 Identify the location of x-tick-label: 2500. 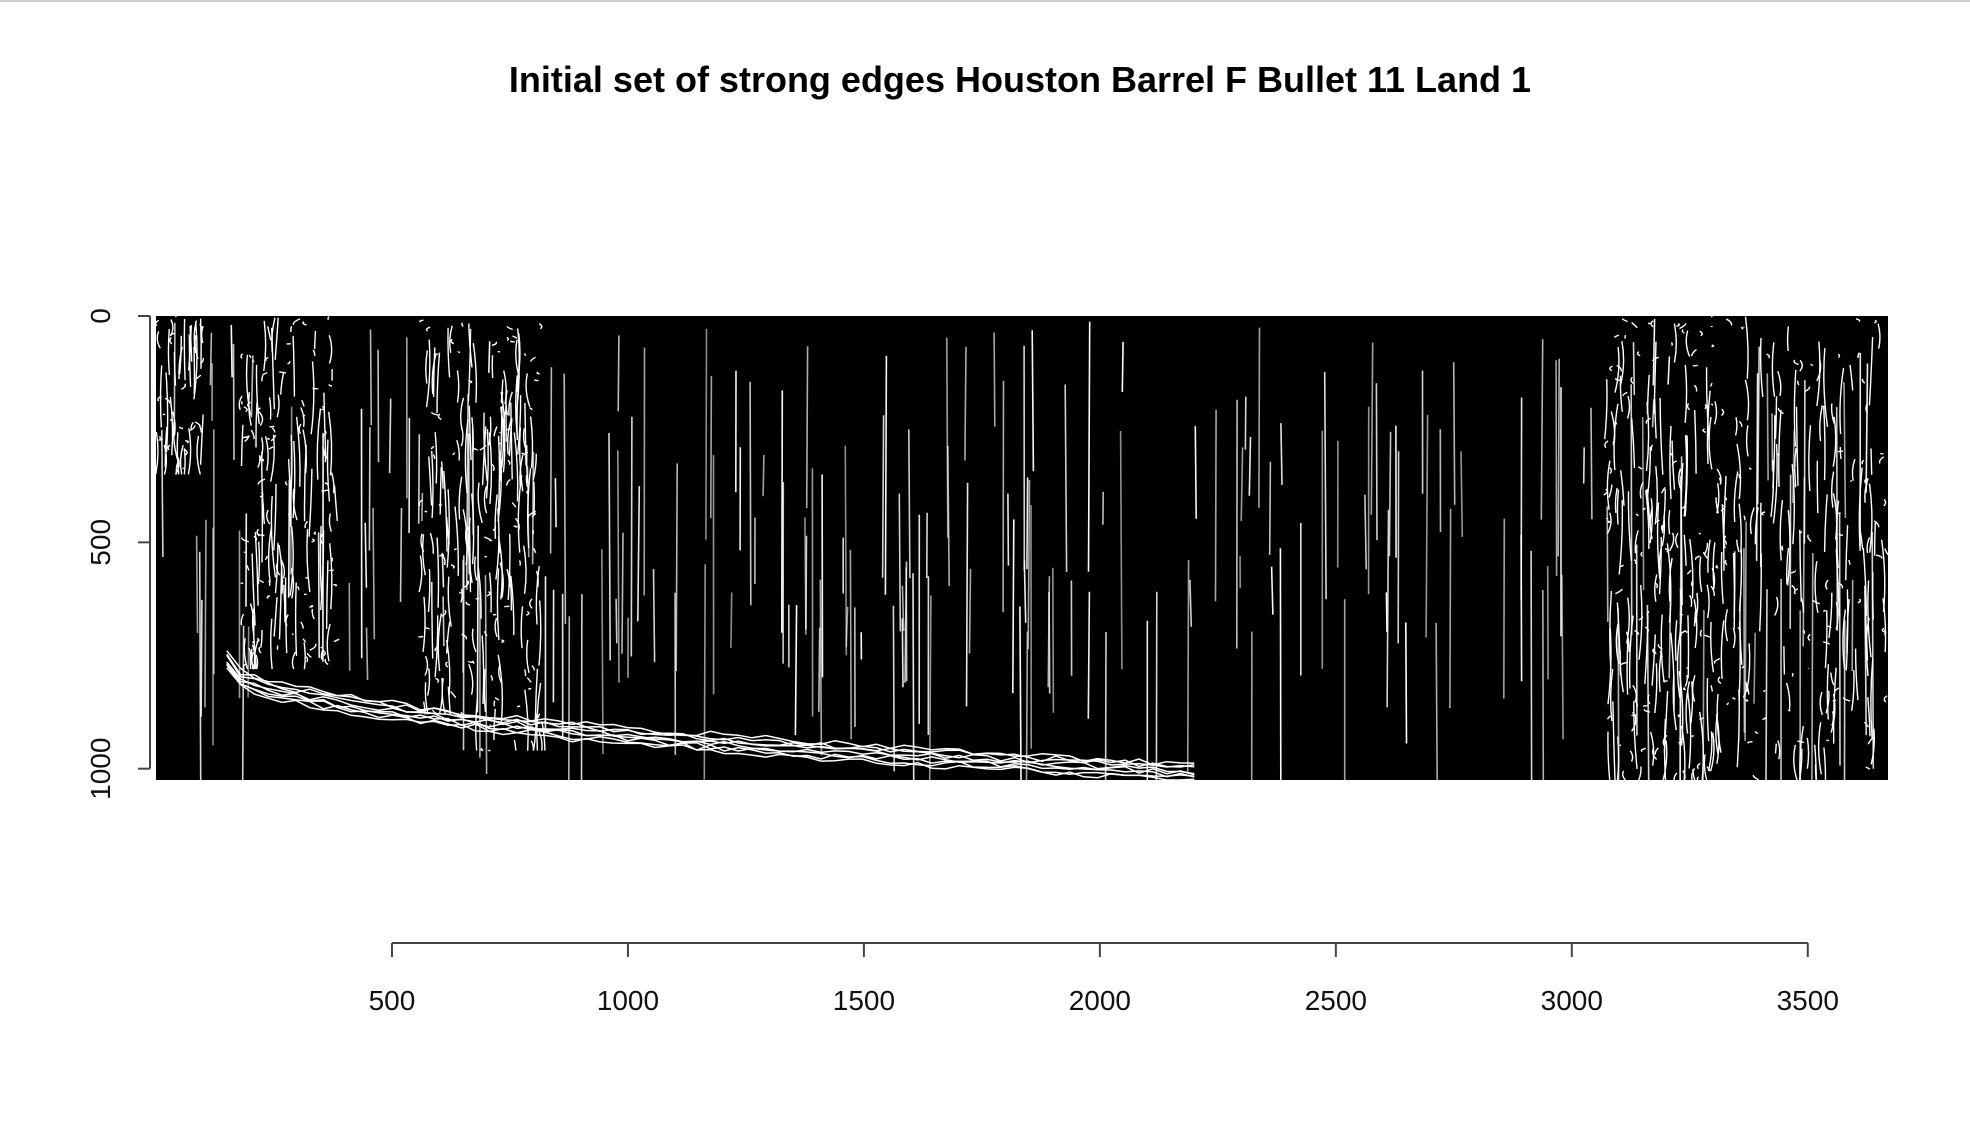
(1336, 1000).